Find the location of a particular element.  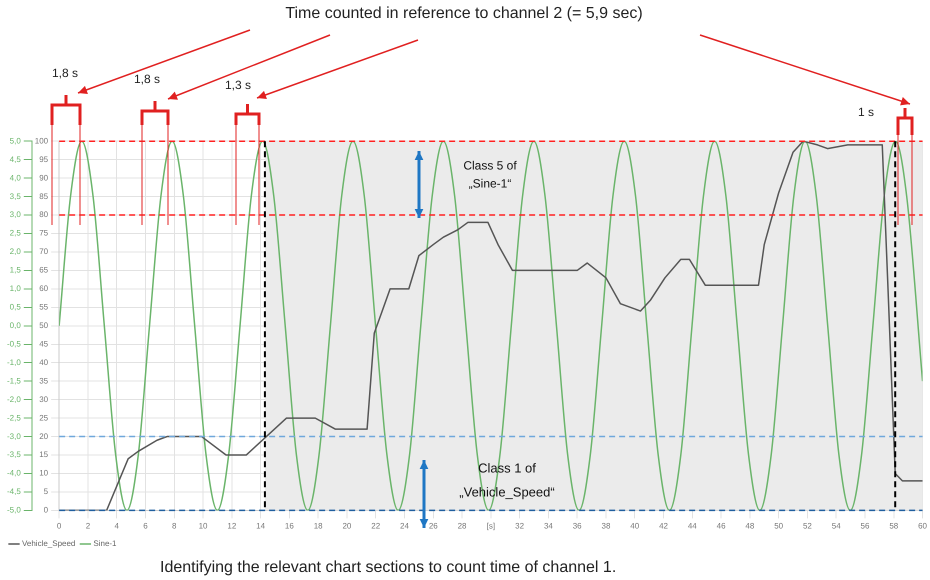

y-tick-label: 65 is located at coordinates (44, 270).